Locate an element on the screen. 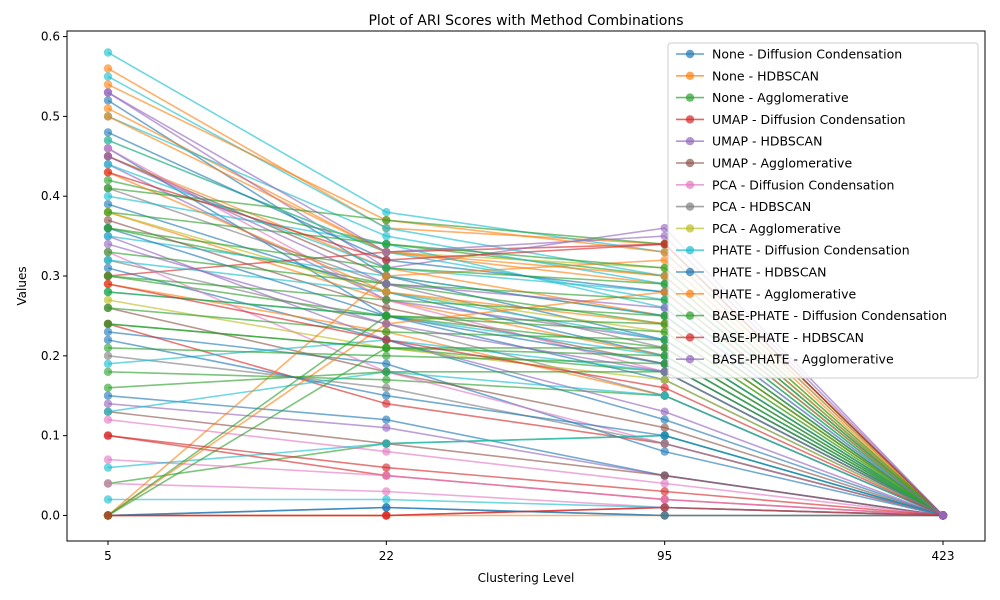 The height and width of the screenshot is (600, 1000). legend-label: BASE-PHATE - Diffusion Condensation is located at coordinates (829, 315).